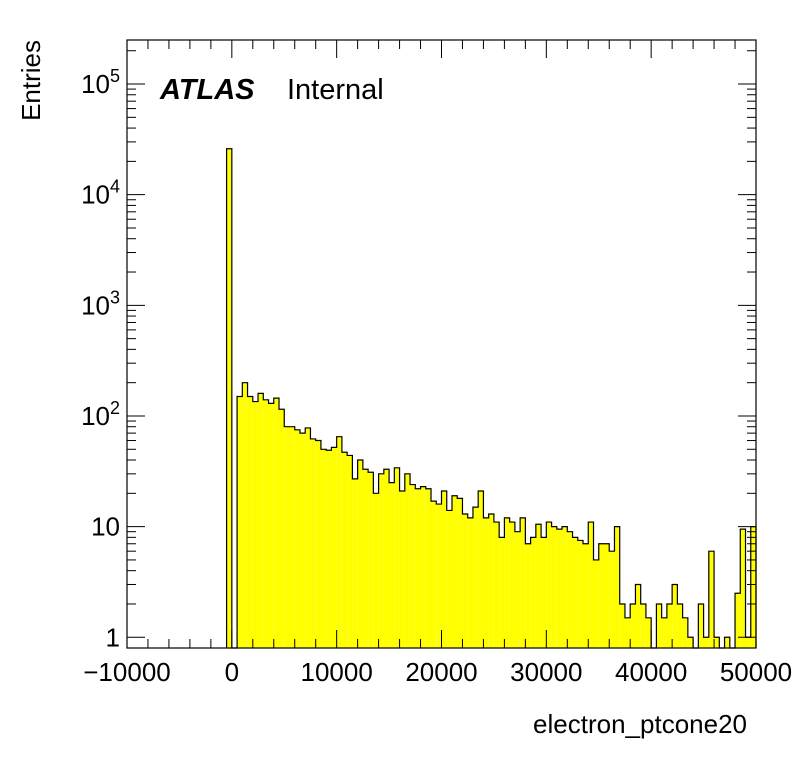  I want to click on y-tick-label: 1, so click(113, 637).